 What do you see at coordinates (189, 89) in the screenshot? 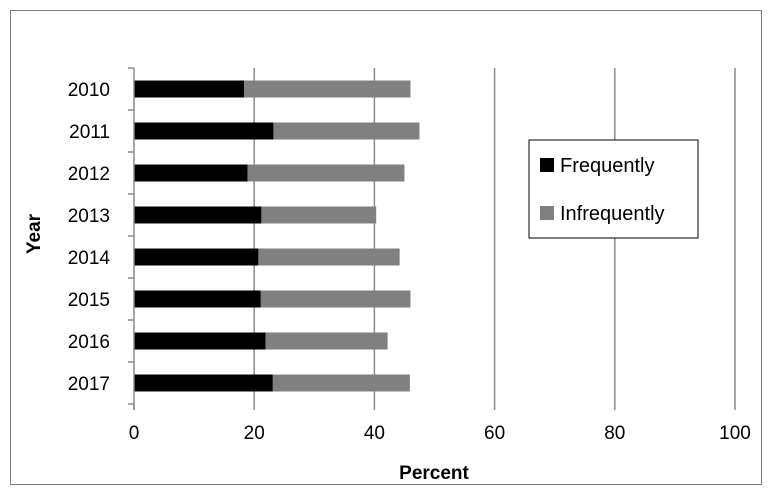
I see `bar-frequently-2010` at bounding box center [189, 89].